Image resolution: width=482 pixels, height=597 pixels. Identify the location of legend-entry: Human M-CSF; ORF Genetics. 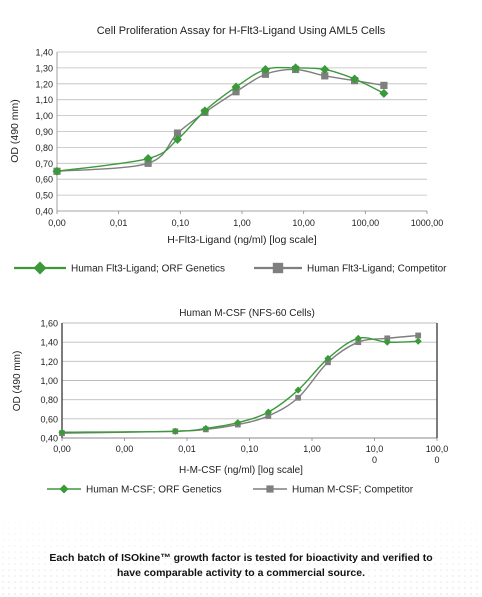
(134, 490).